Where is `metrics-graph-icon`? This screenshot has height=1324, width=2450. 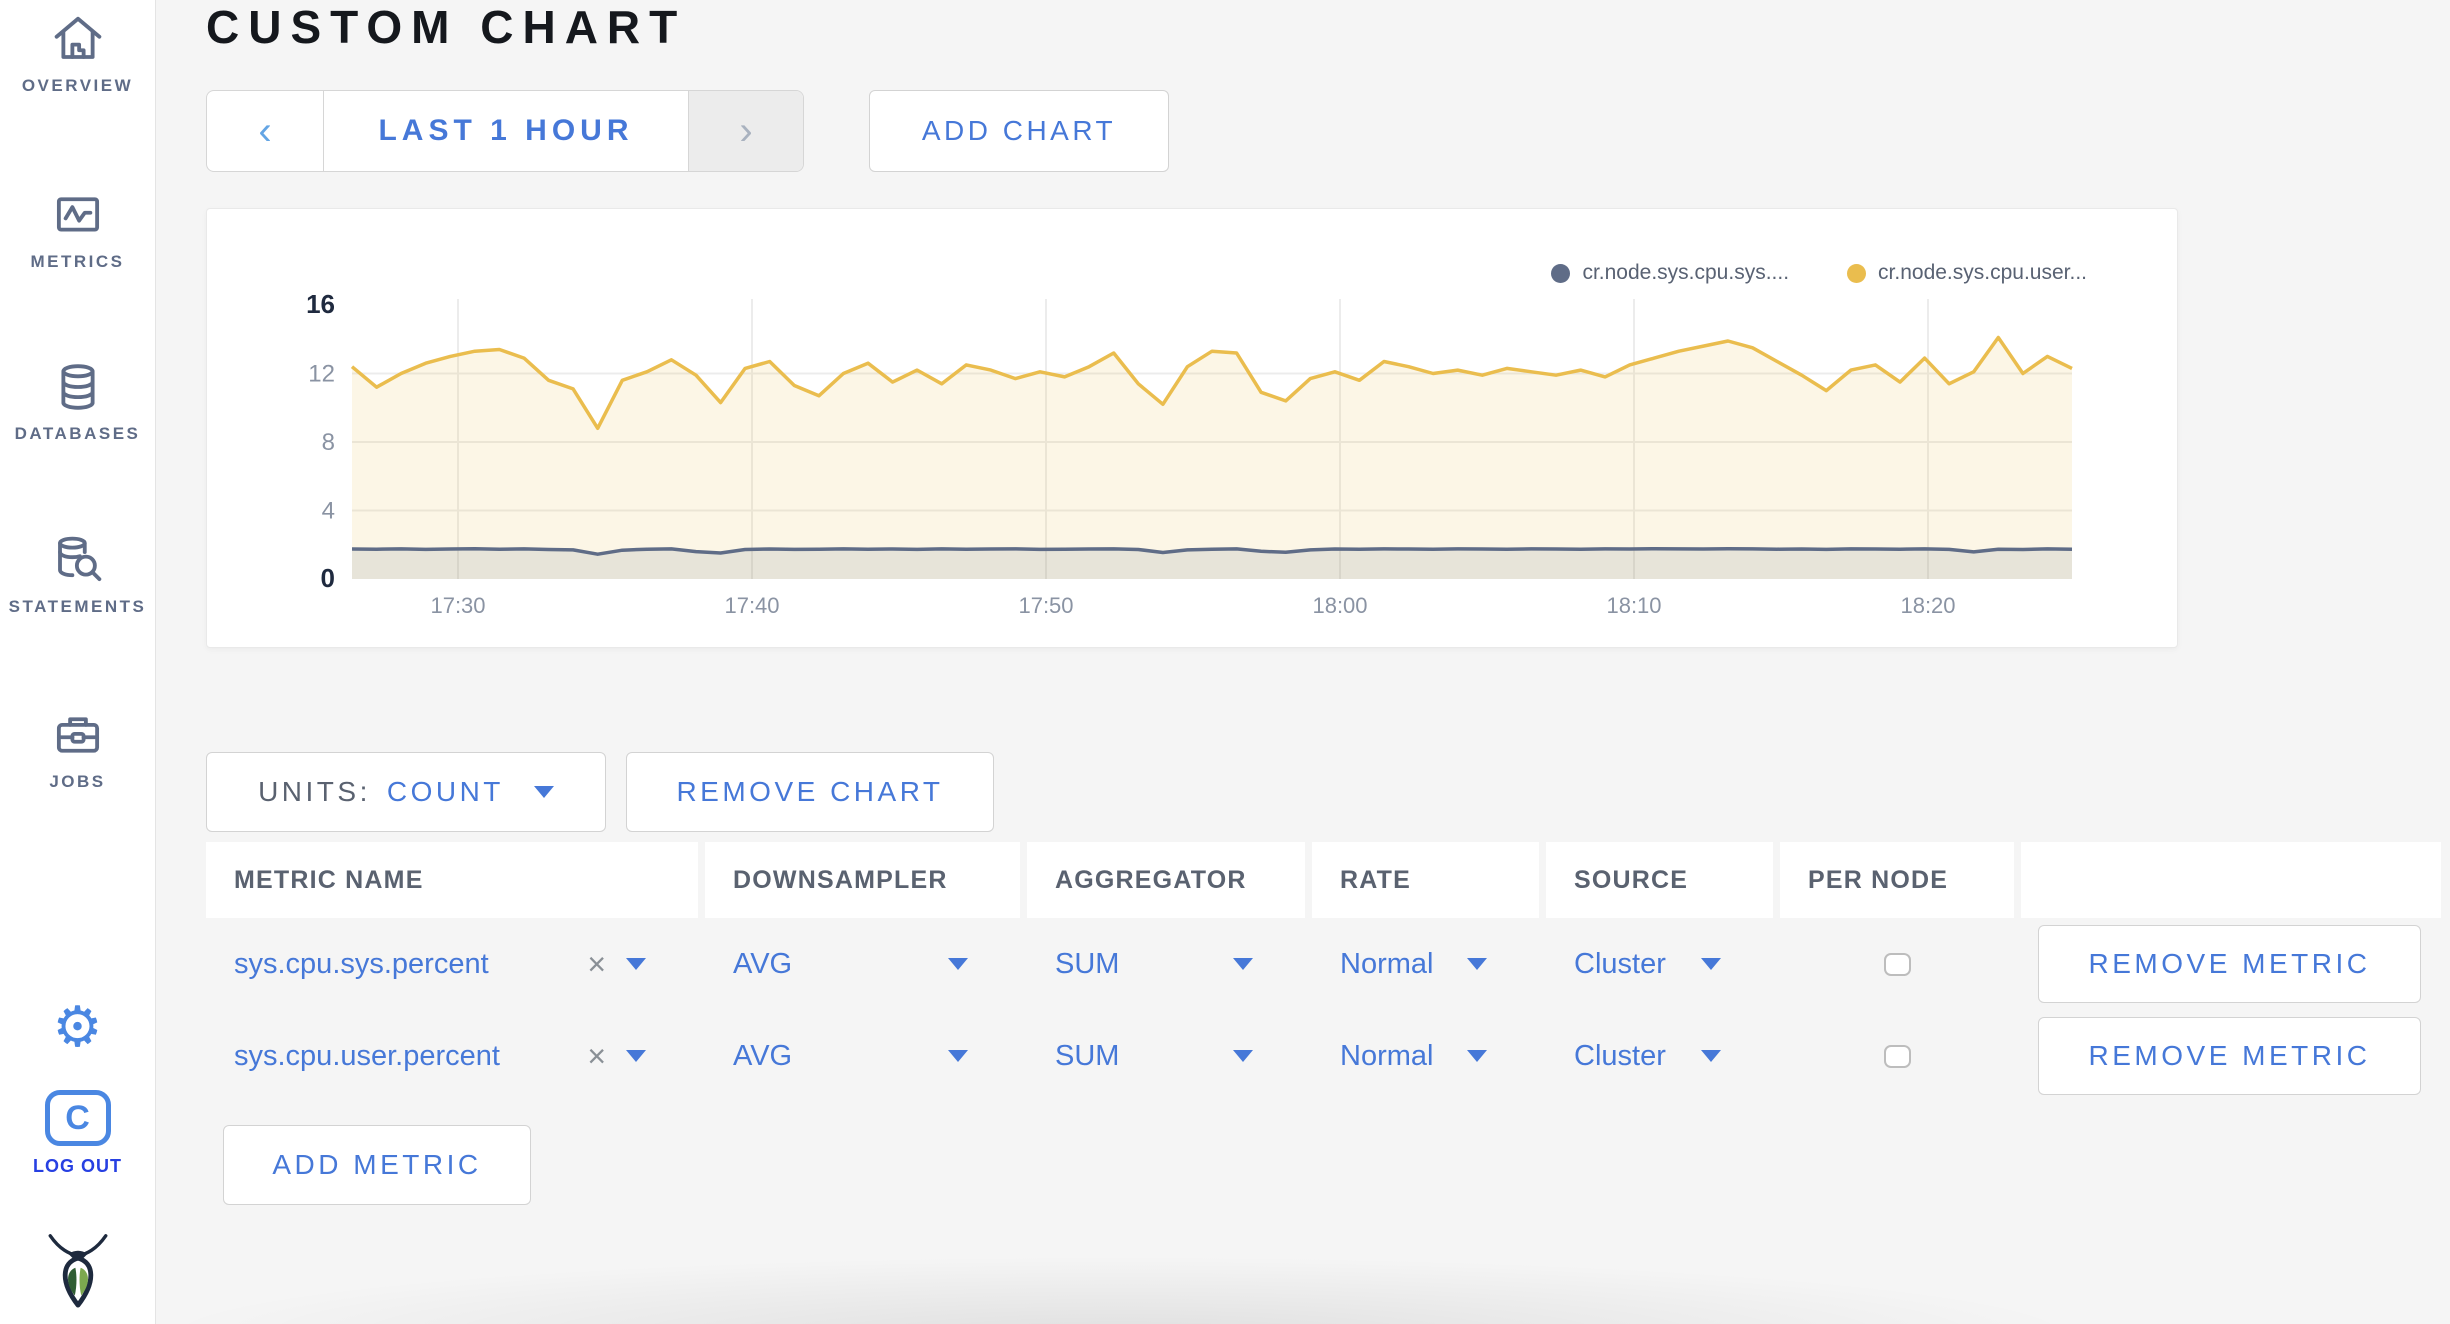
metrics-graph-icon is located at coordinates (77, 214).